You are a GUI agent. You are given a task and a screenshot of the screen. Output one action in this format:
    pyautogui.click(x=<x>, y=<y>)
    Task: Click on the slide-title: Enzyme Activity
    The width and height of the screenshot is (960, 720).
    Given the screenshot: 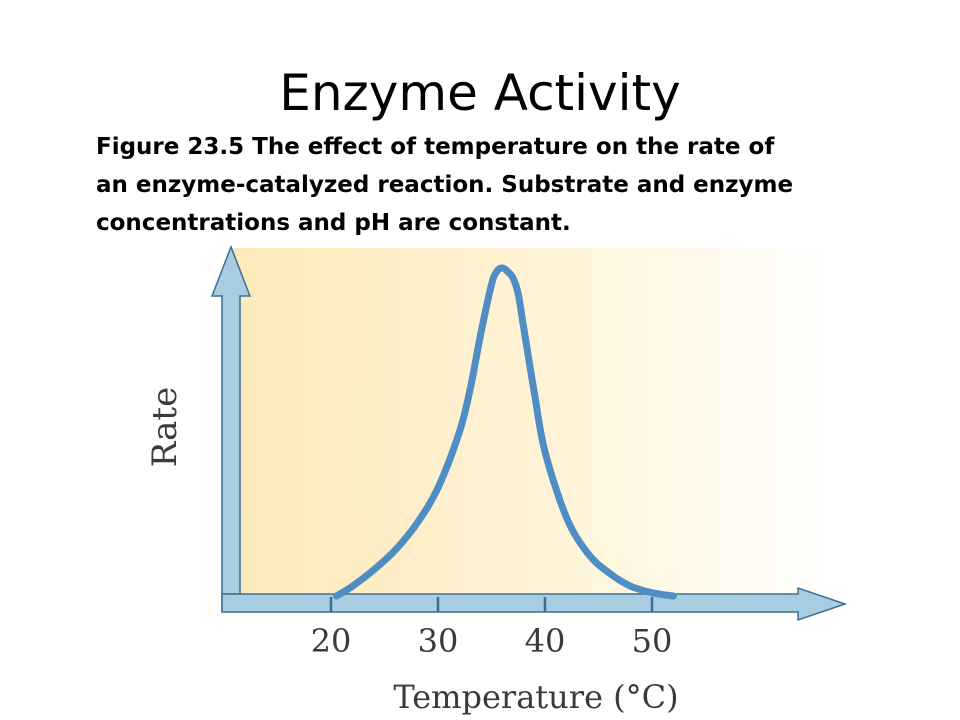 What is the action you would take?
    pyautogui.click(x=480, y=93)
    